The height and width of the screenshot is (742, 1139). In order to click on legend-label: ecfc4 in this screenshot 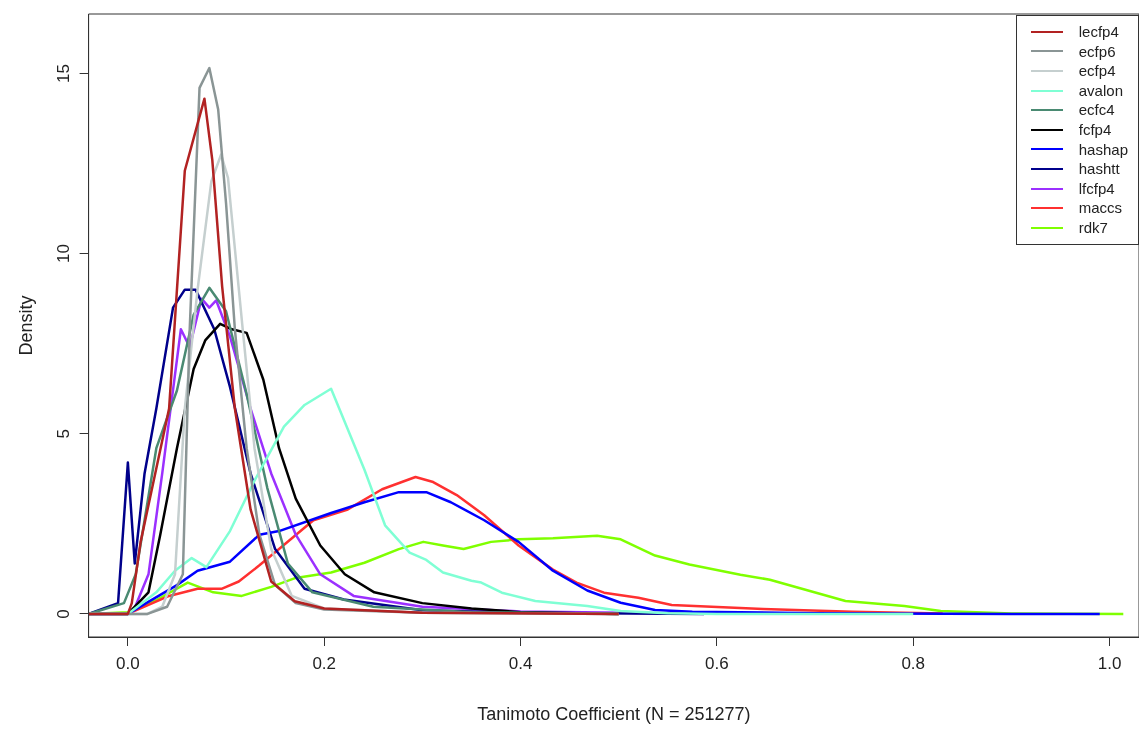, I will do `click(1096, 110)`.